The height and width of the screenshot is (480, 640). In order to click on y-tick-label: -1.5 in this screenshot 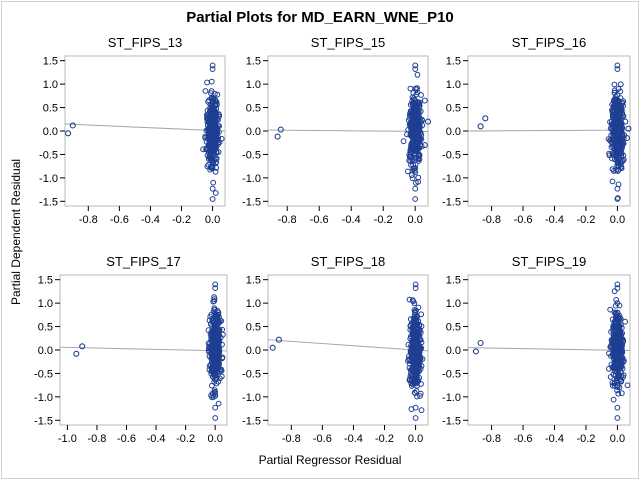, I will do `click(451, 421)`.